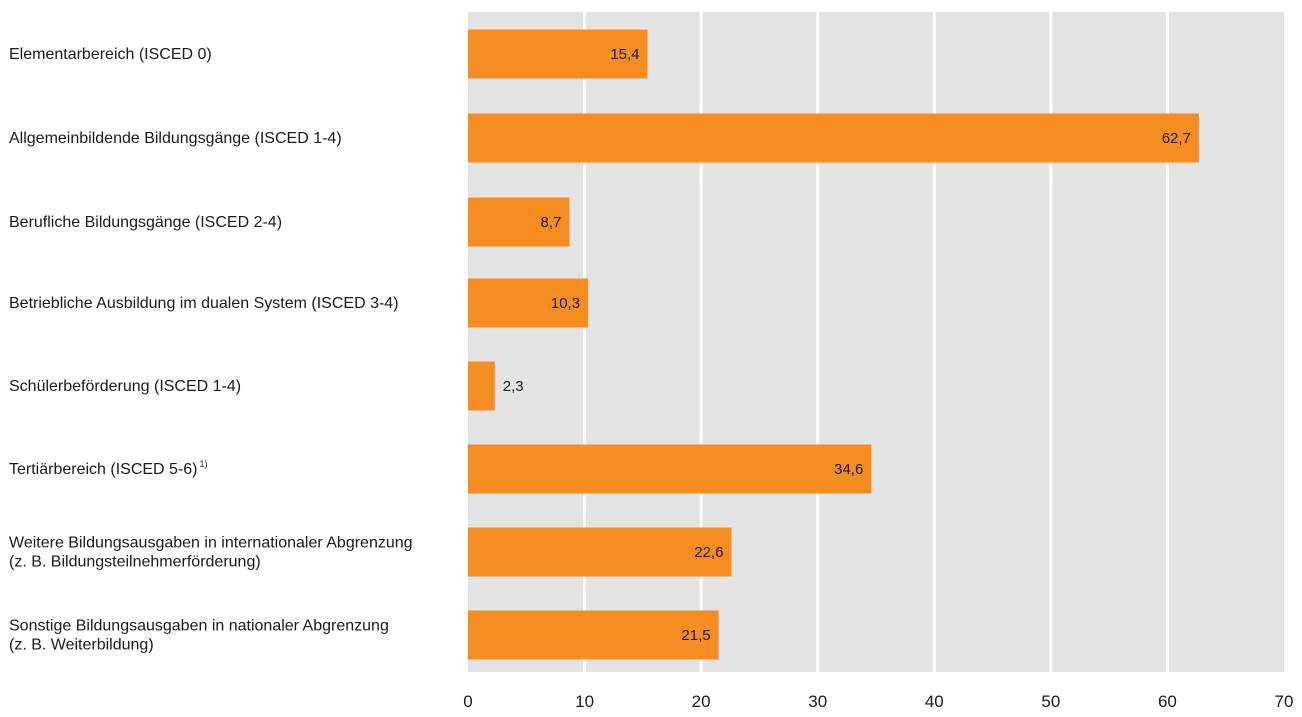  What do you see at coordinates (467, 701) in the screenshot?
I see `x-tick-label-0: 0` at bounding box center [467, 701].